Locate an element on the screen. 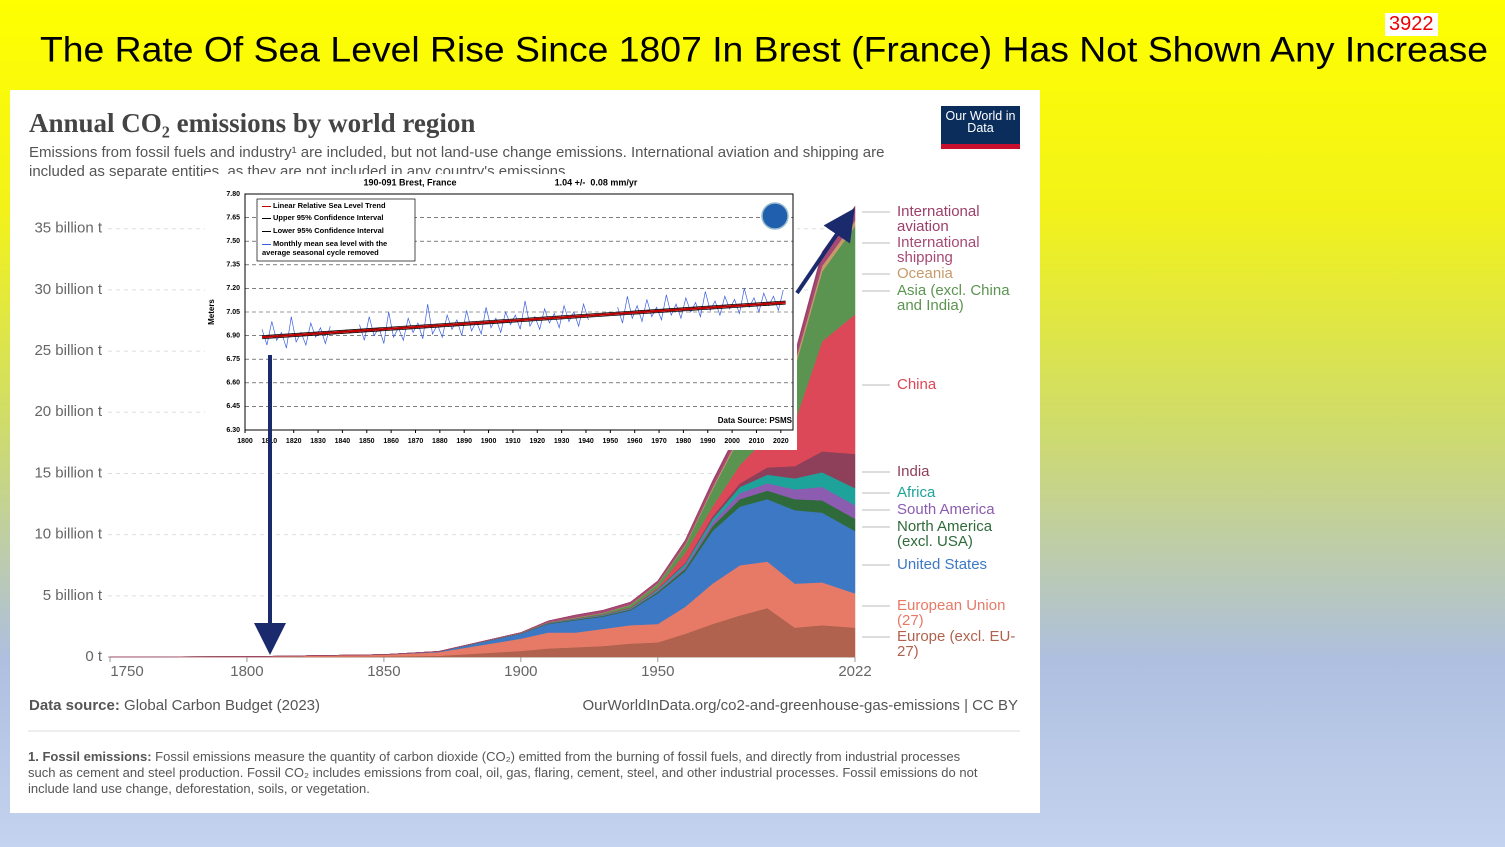 This screenshot has width=1505, height=847. y-tick-label: 7.35 is located at coordinates (233, 265).